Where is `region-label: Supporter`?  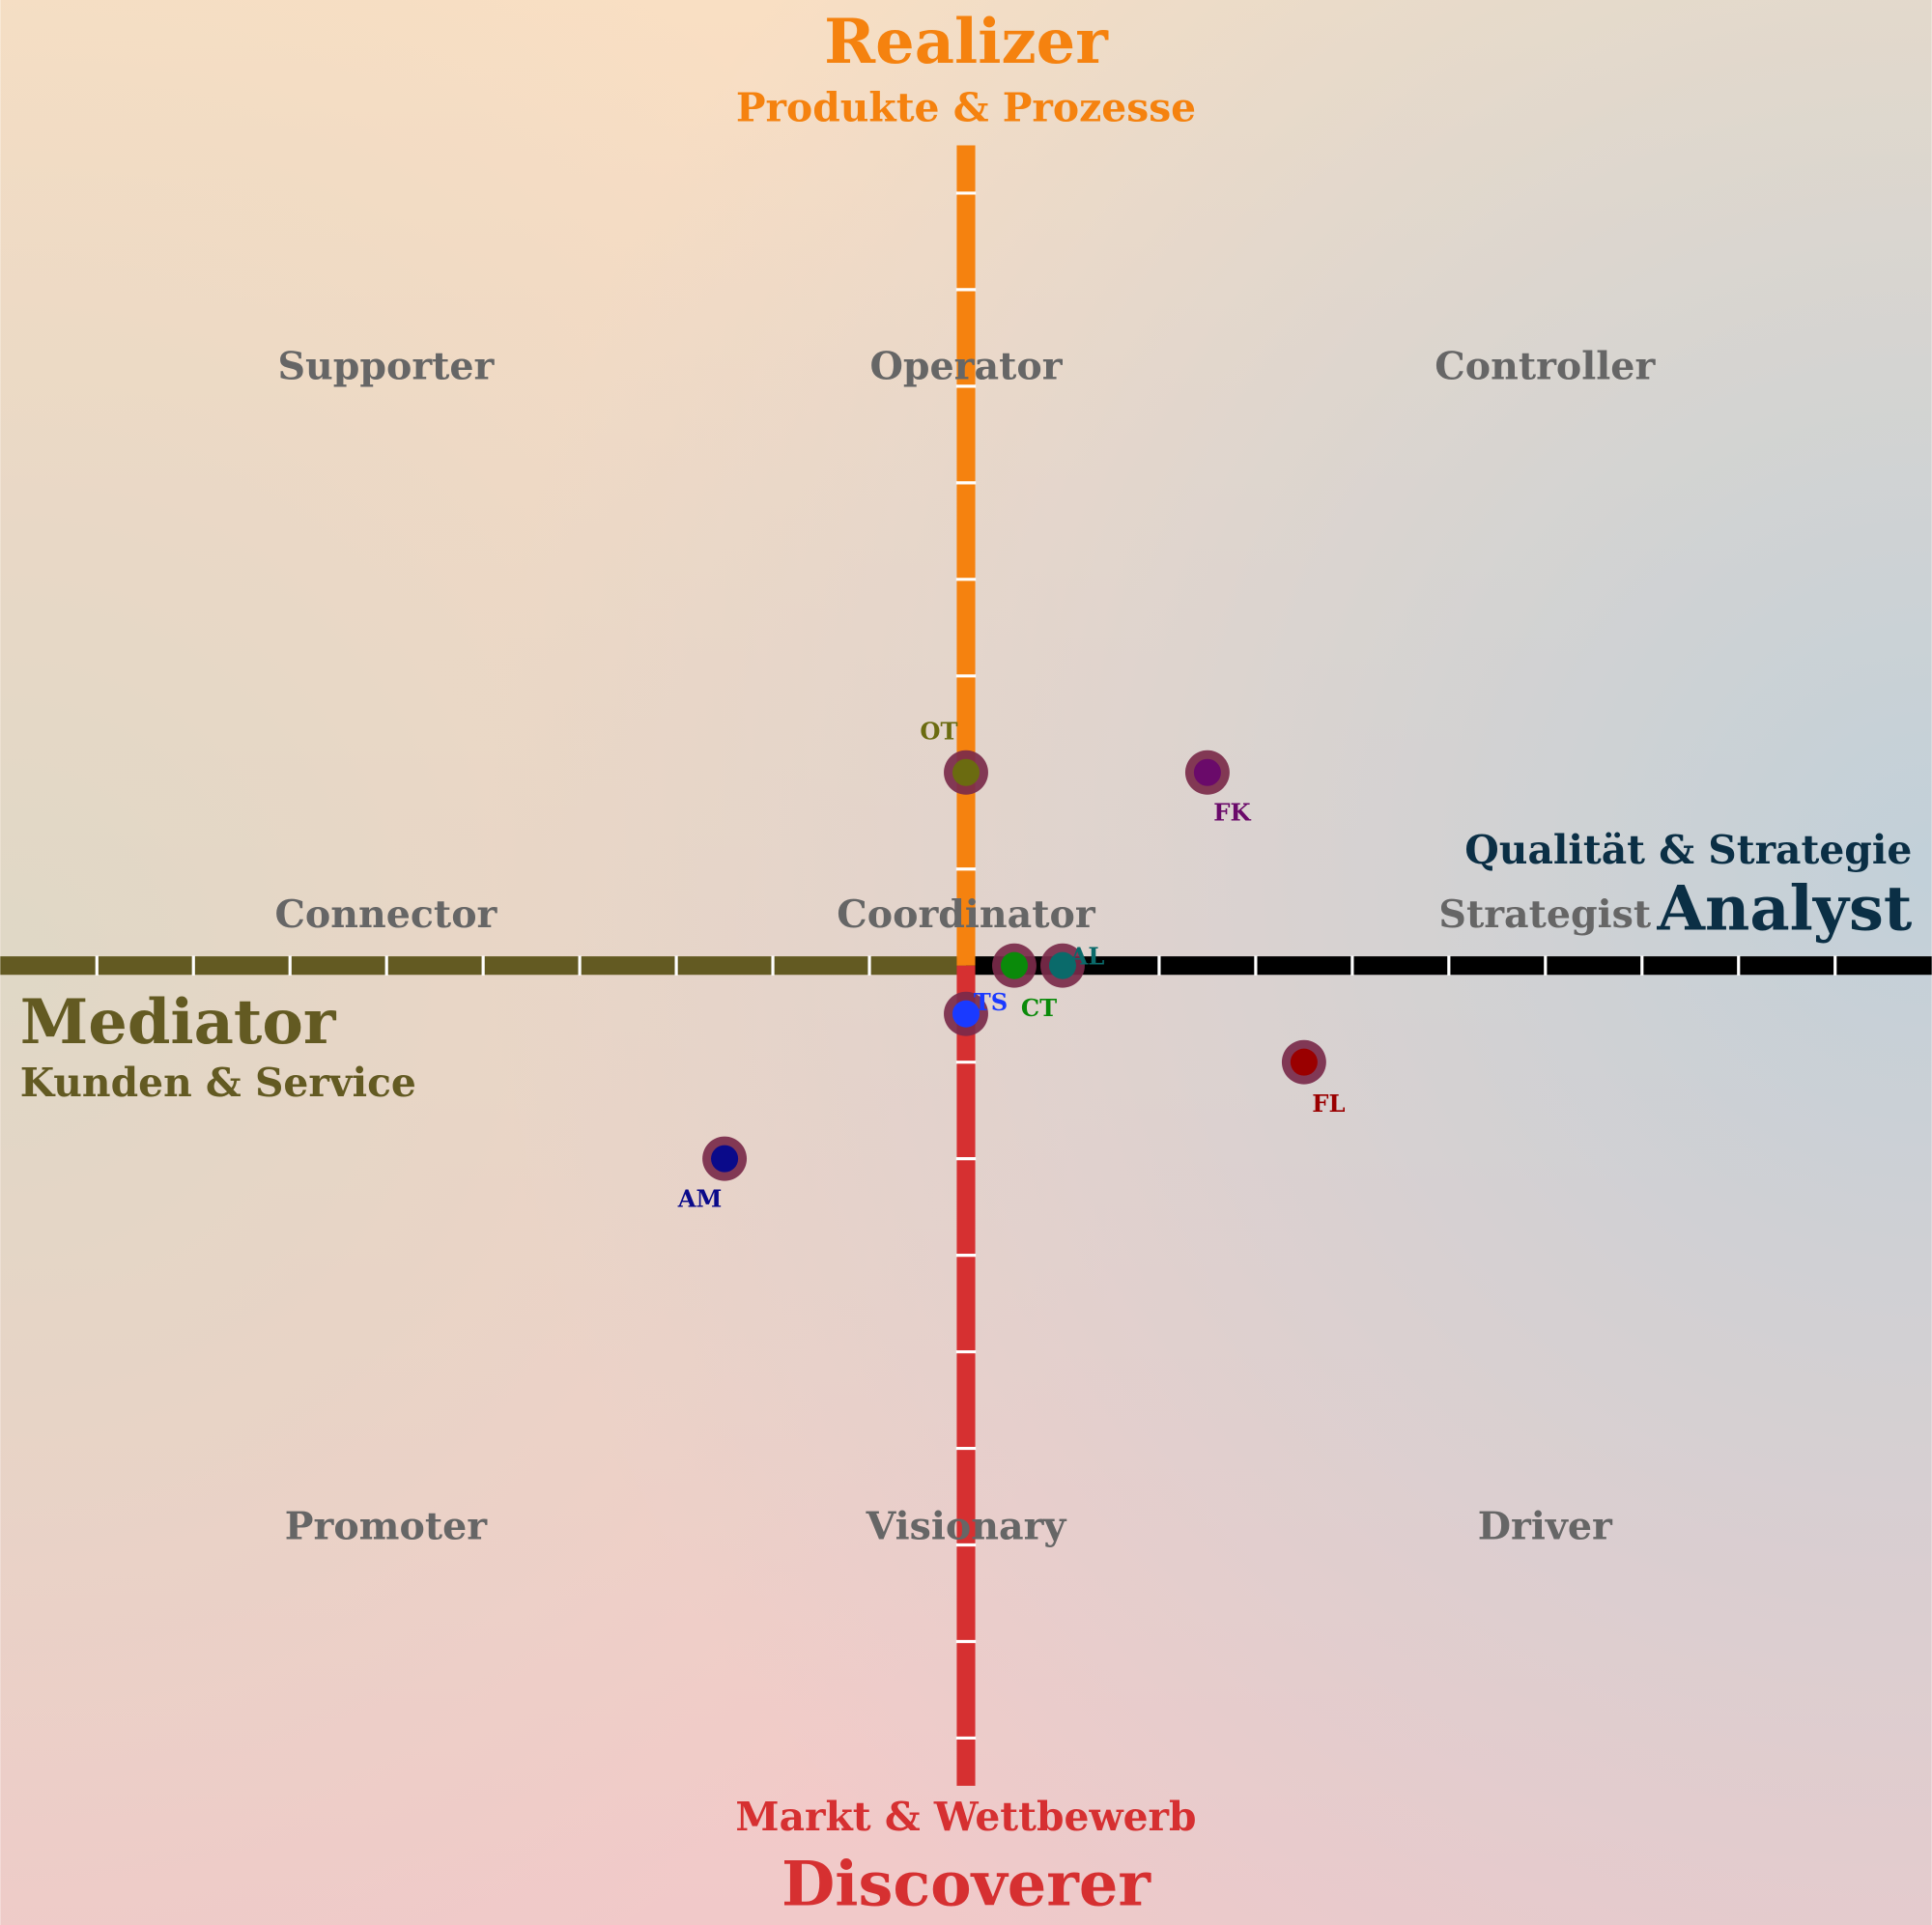
region-label: Supporter is located at coordinates (386, 367).